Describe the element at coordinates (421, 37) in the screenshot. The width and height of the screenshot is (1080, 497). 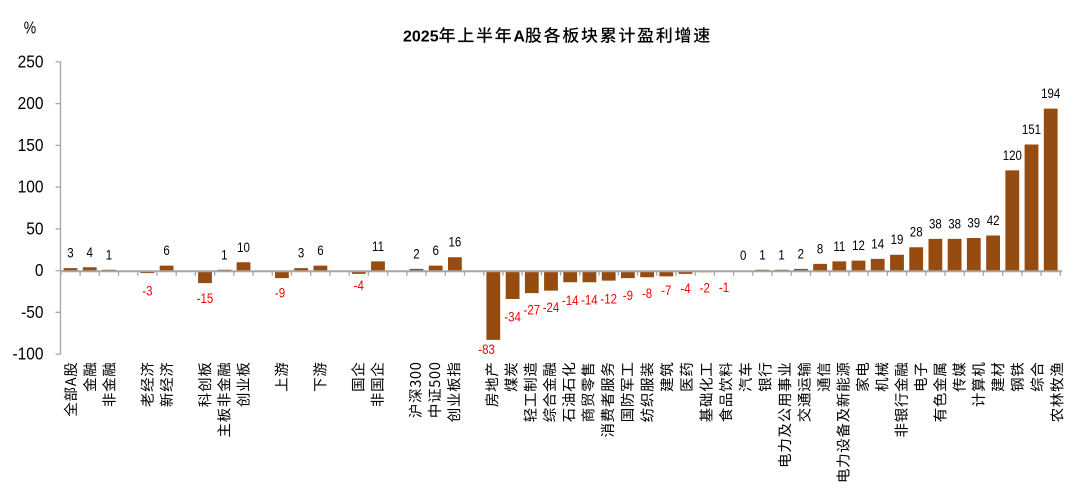
I see `svg-text: 2025` at that location.